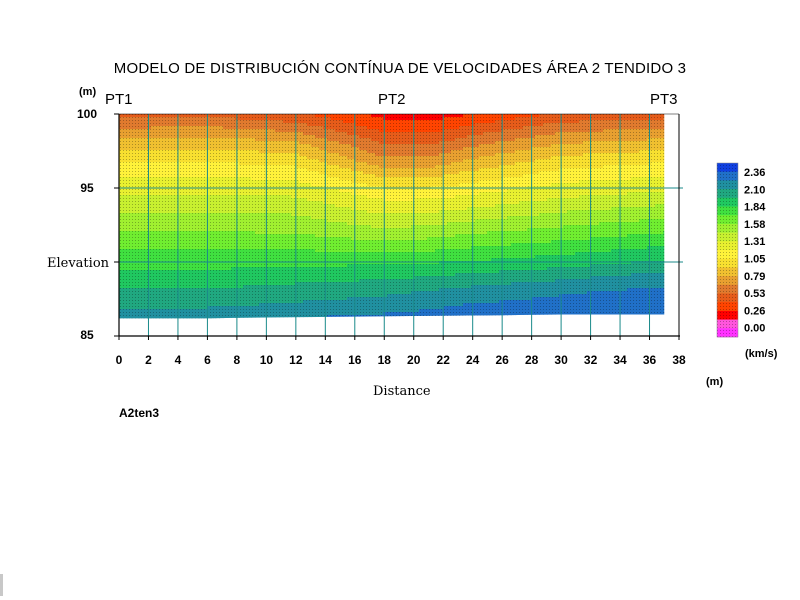 The width and height of the screenshot is (800, 600). What do you see at coordinates (402, 391) in the screenshot?
I see `x-axis-label: Distance` at bounding box center [402, 391].